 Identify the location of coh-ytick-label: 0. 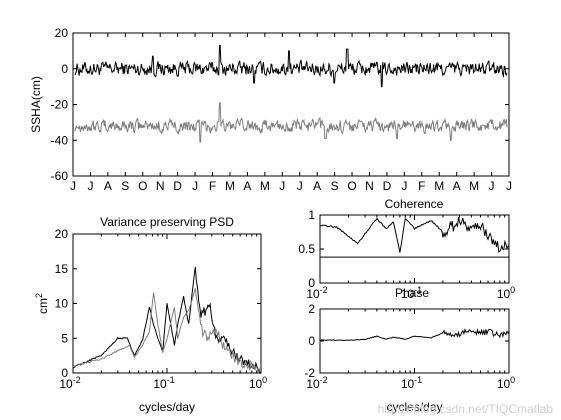
(311, 283).